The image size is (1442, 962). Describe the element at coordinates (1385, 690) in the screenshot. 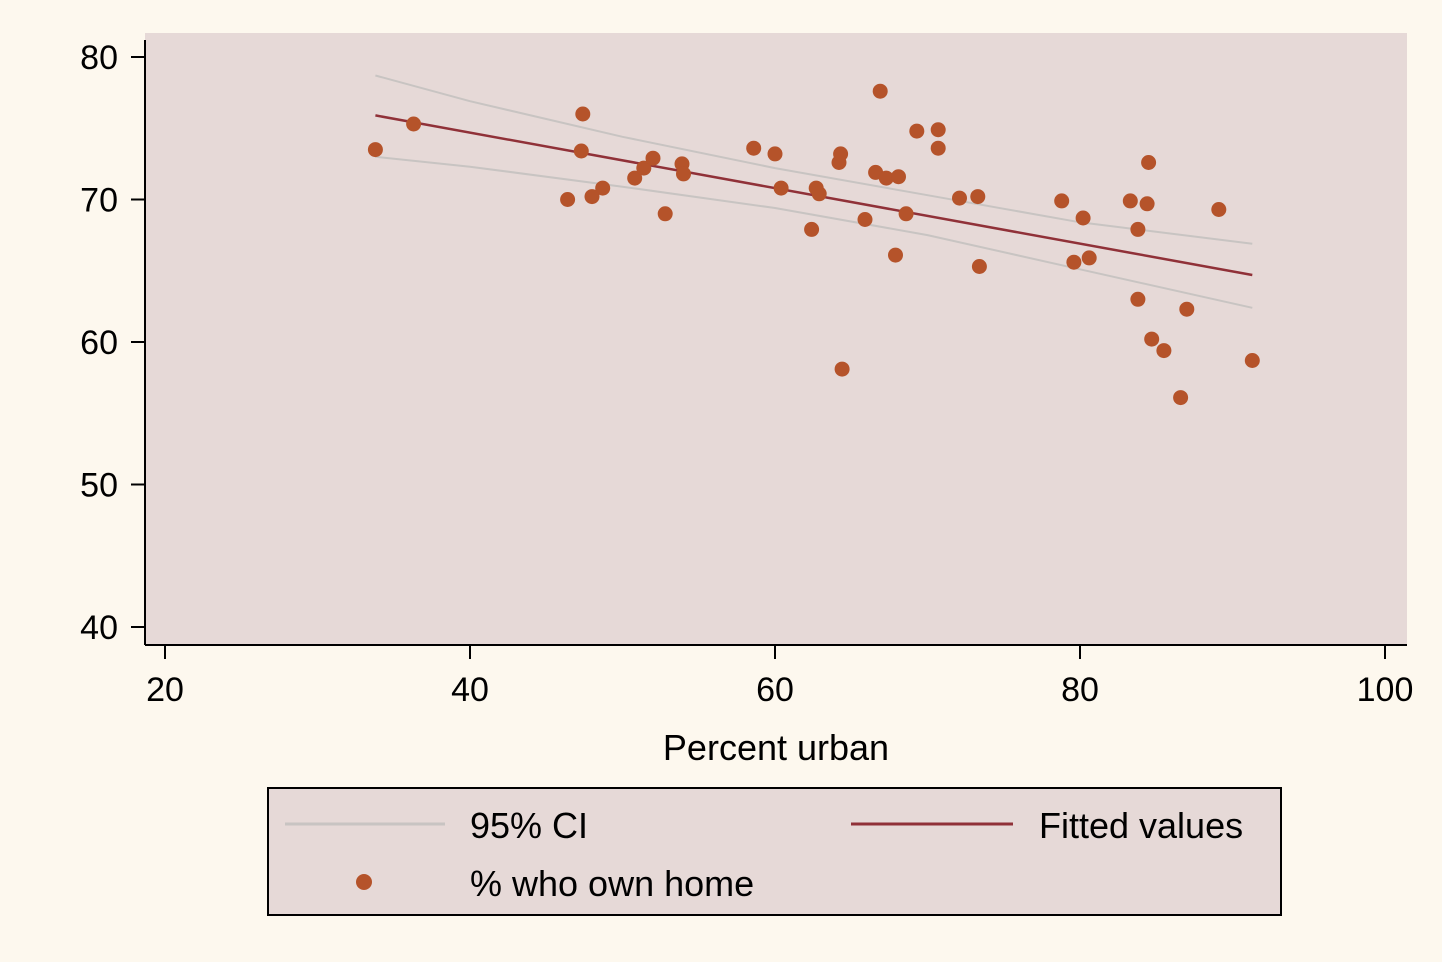

I see `x-tick-label: 100` at that location.